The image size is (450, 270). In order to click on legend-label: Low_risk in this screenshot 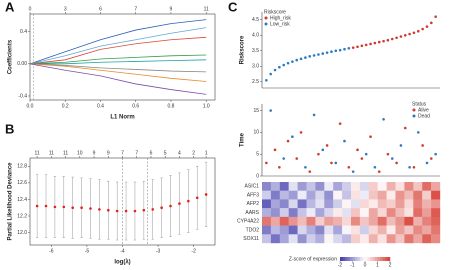, I will do `click(280, 24)`.